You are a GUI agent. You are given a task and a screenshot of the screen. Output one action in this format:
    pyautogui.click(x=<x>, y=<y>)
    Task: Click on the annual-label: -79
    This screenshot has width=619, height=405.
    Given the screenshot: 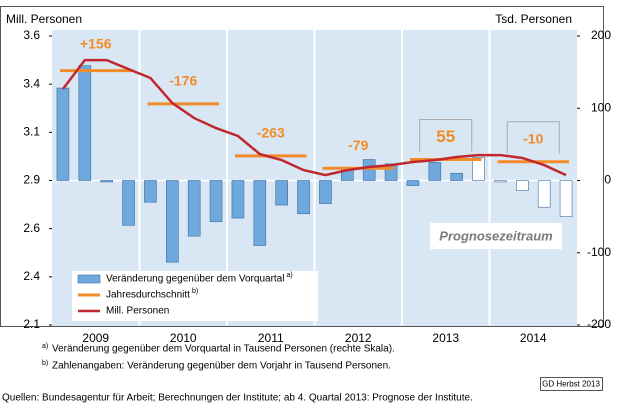 What is the action you would take?
    pyautogui.click(x=358, y=145)
    